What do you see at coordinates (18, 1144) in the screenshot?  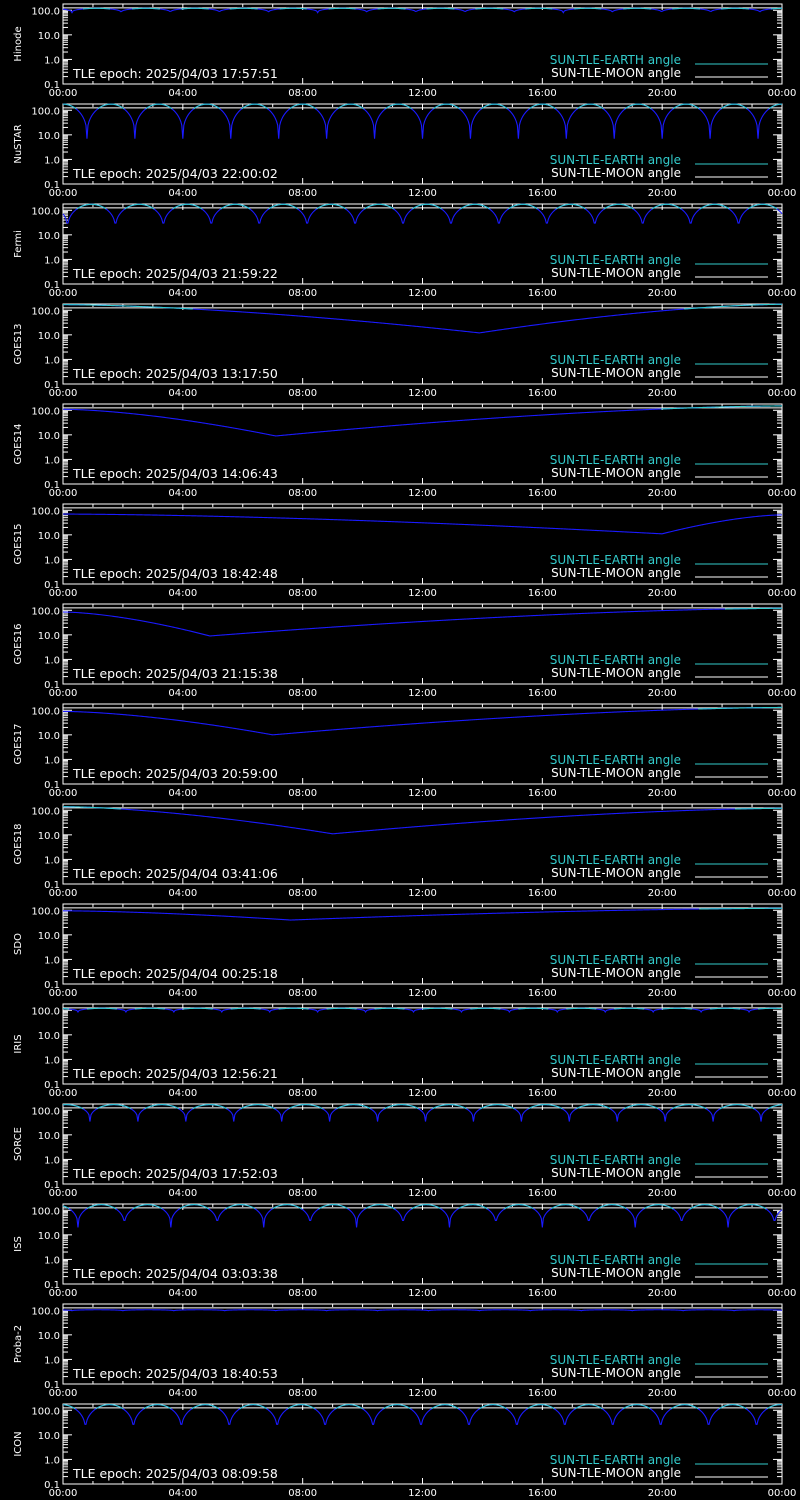 I see `satellite-label: SORCE` at bounding box center [18, 1144].